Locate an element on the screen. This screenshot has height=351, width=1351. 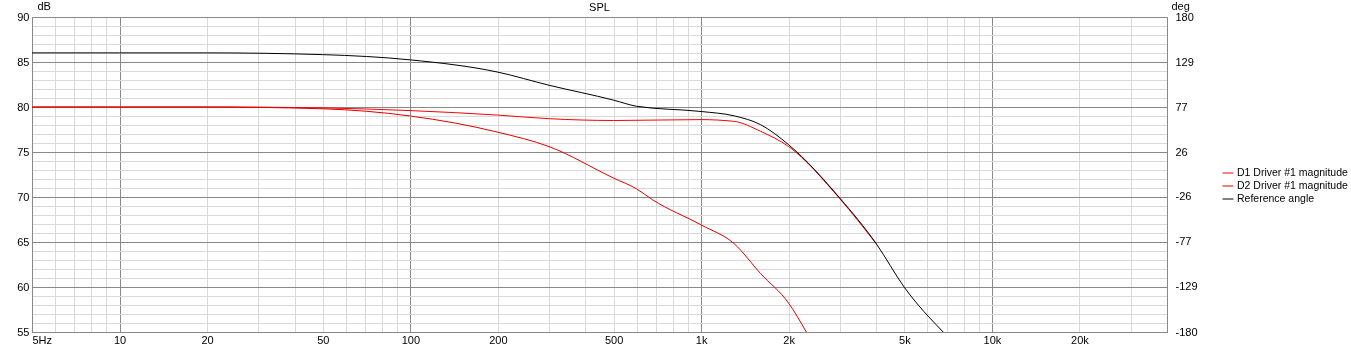
legend-label: Reference angle is located at coordinates (1276, 198).